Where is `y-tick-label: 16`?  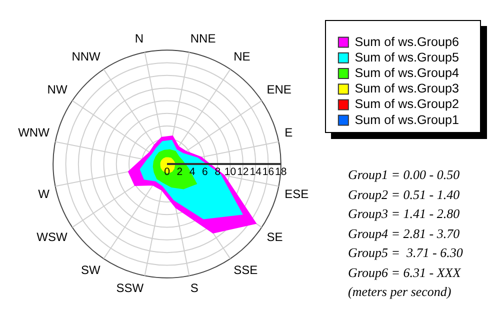 y-tick-label: 16 is located at coordinates (268, 172).